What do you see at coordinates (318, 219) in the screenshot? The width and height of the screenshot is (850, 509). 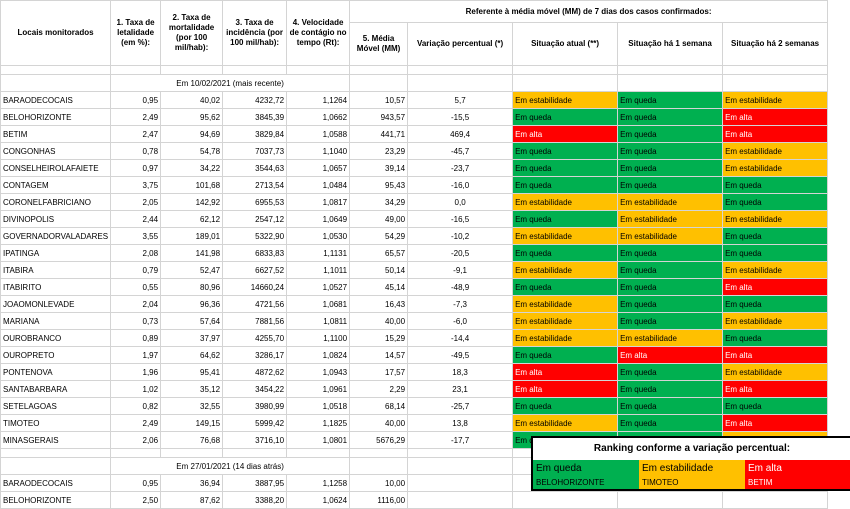 I see `velocidade-cell: 1,0649` at bounding box center [318, 219].